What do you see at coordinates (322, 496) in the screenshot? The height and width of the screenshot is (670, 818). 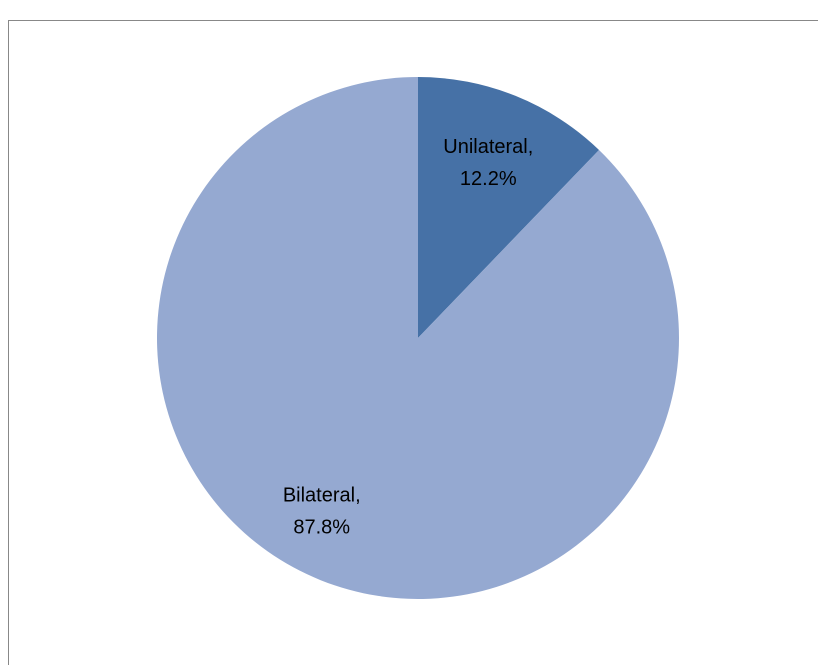 I see `data-label: Bilateral,` at bounding box center [322, 496].